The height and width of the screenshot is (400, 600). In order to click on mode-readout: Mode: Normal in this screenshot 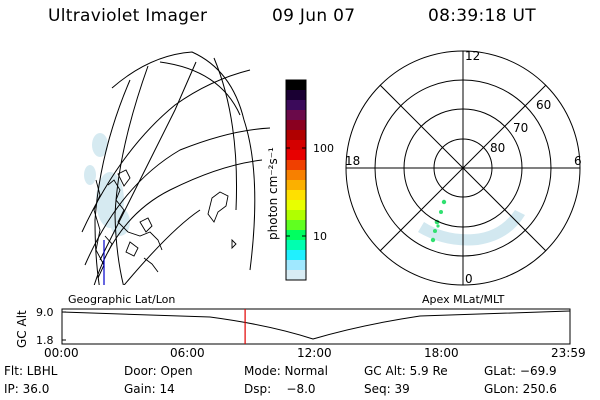, I will do `click(286, 371)`.